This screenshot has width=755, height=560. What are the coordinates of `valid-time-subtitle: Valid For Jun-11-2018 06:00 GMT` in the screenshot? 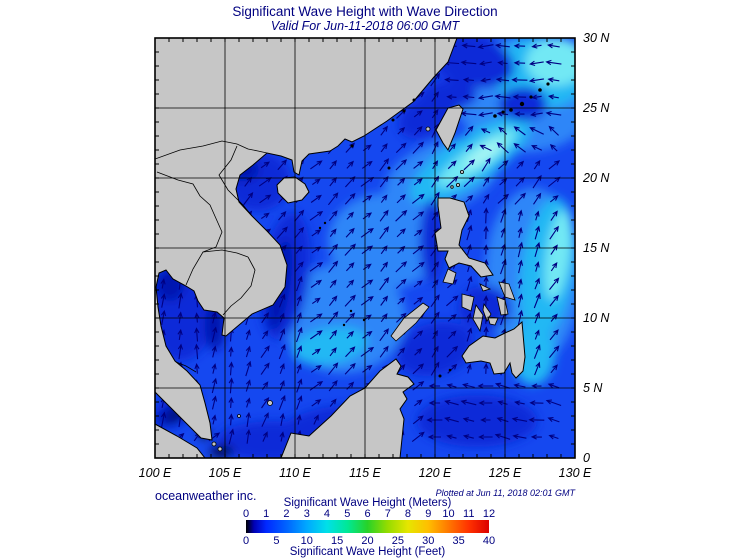 It's located at (365, 26).